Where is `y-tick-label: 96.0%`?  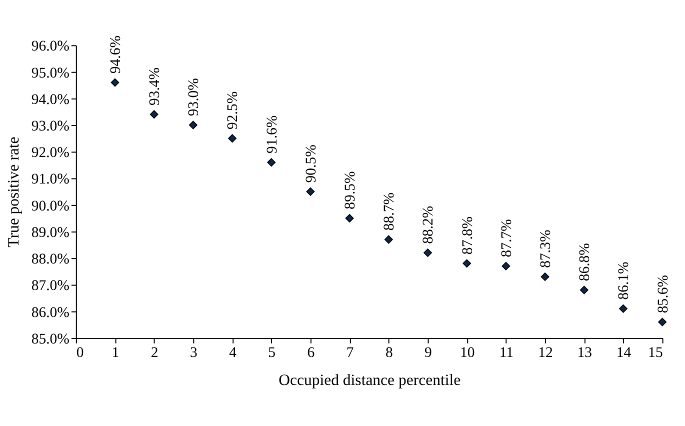 y-tick-label: 96.0% is located at coordinates (50, 46).